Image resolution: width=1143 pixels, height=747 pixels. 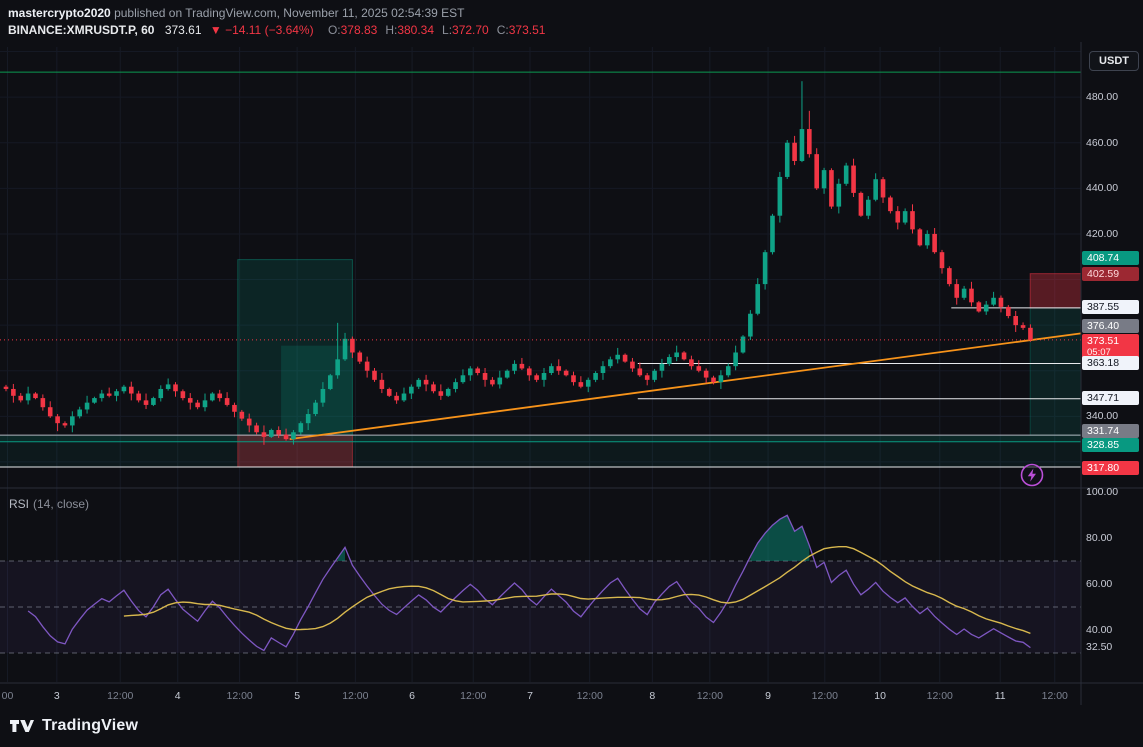 I want to click on price-badge: 331.74, so click(x=1110, y=430).